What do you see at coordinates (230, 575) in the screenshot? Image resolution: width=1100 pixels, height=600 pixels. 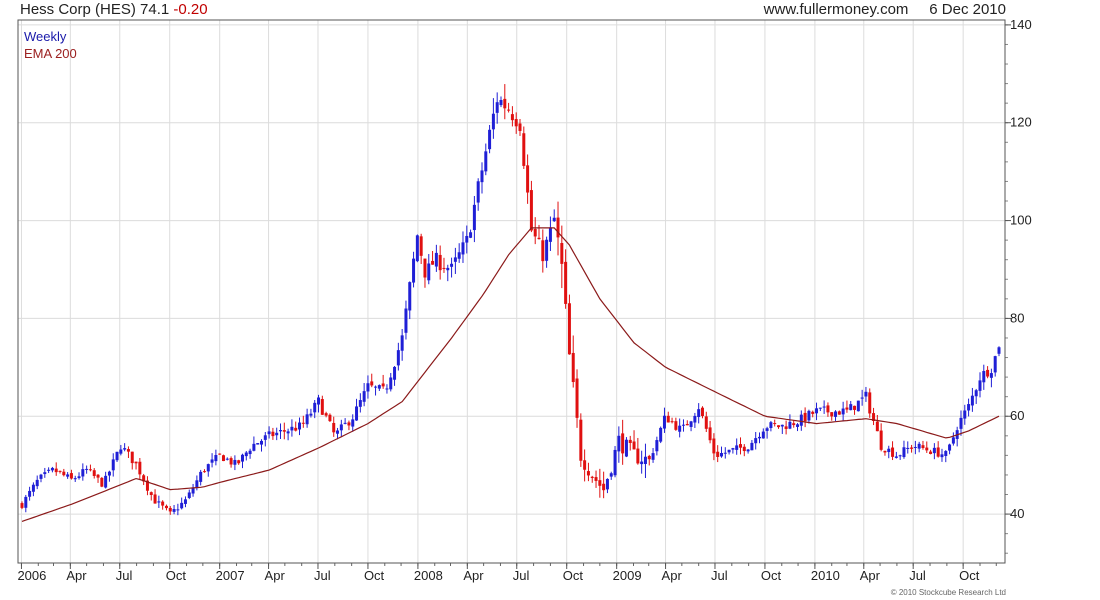 I see `x-tick-label: 2007` at bounding box center [230, 575].